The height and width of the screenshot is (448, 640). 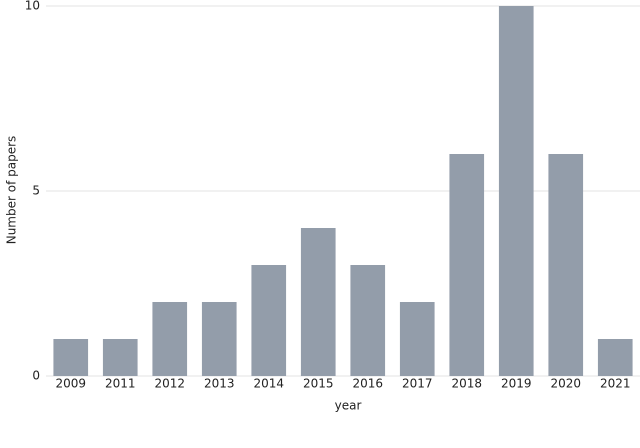 I want to click on y-axis-label: Number of papers, so click(x=12, y=190).